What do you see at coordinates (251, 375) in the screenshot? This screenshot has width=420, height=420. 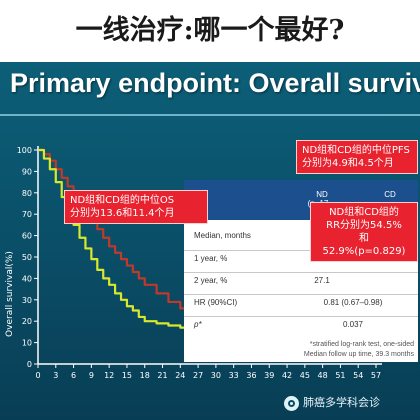 I see `x-tick-label: 36` at bounding box center [251, 375].